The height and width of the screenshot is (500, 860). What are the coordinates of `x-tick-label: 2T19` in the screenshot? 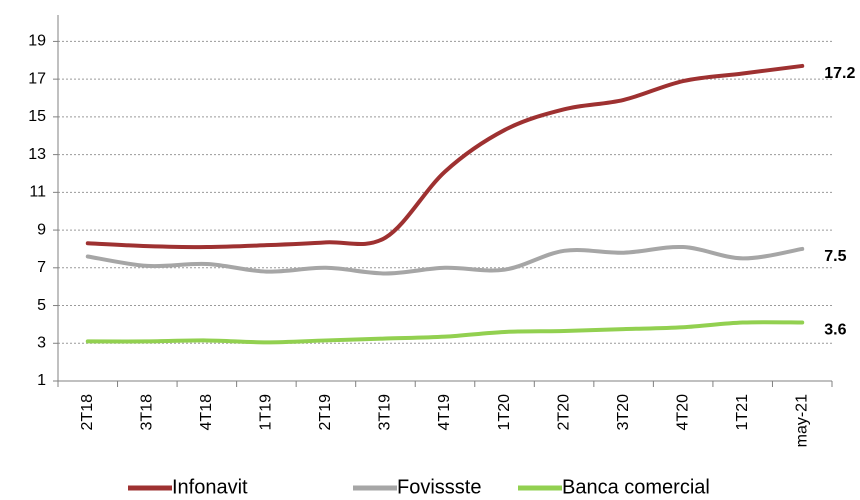 It's located at (325, 412).